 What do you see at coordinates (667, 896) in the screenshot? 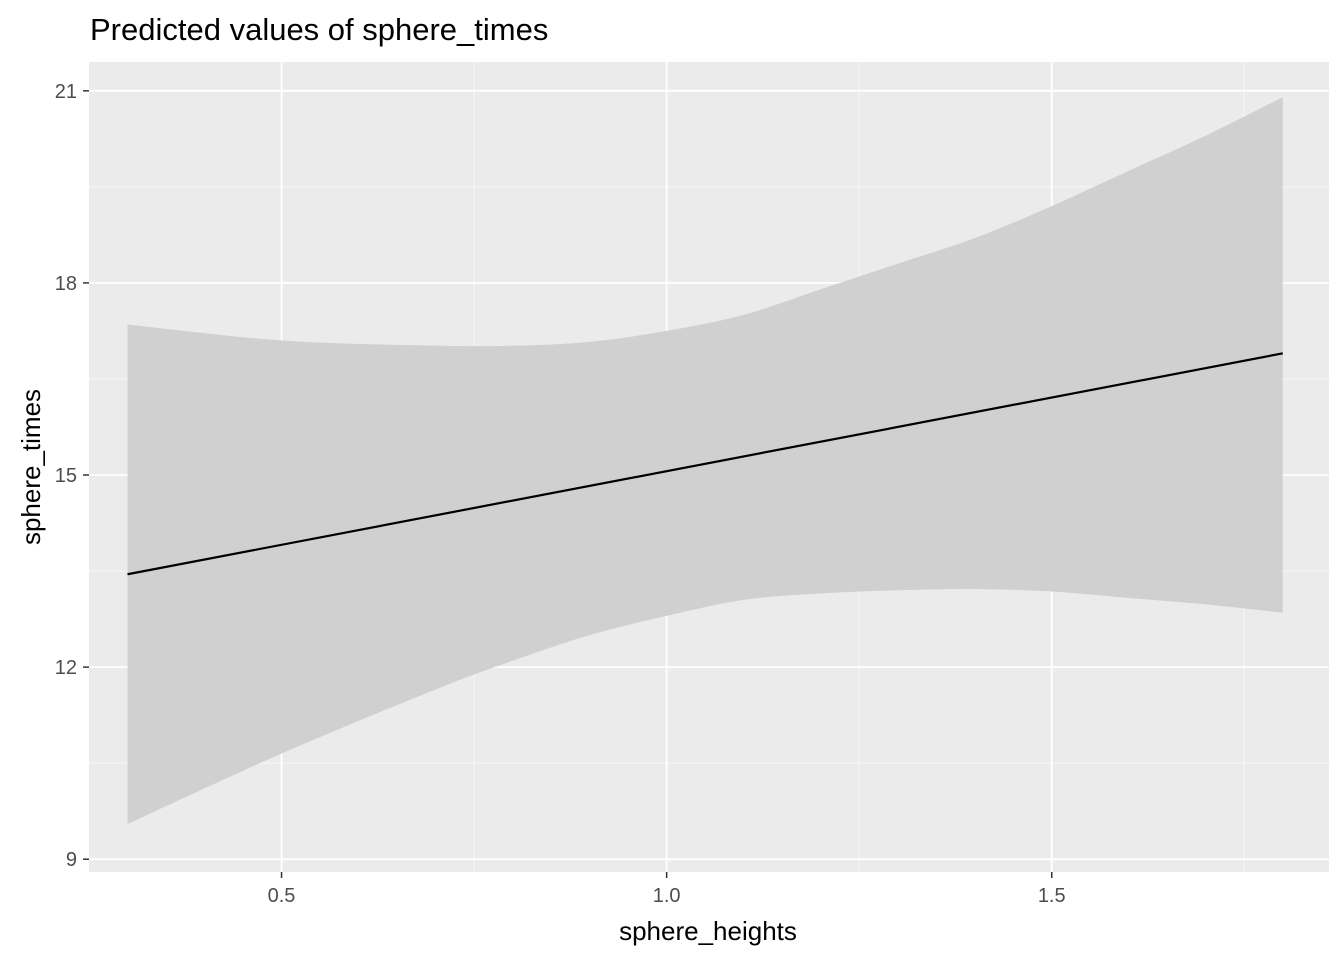
I see `x-tick-label: 1.0` at bounding box center [667, 896].